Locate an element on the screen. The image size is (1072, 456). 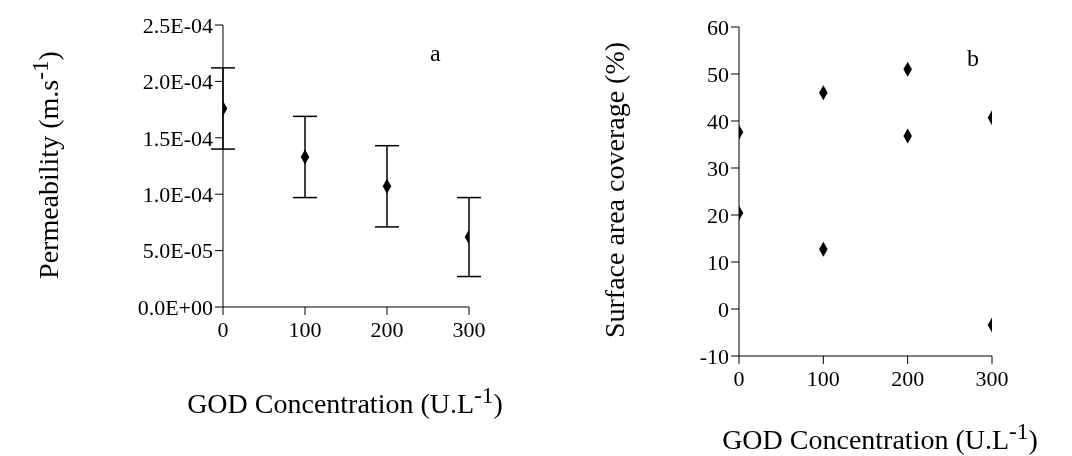
y-tick-label: 30 is located at coordinates (718, 168).